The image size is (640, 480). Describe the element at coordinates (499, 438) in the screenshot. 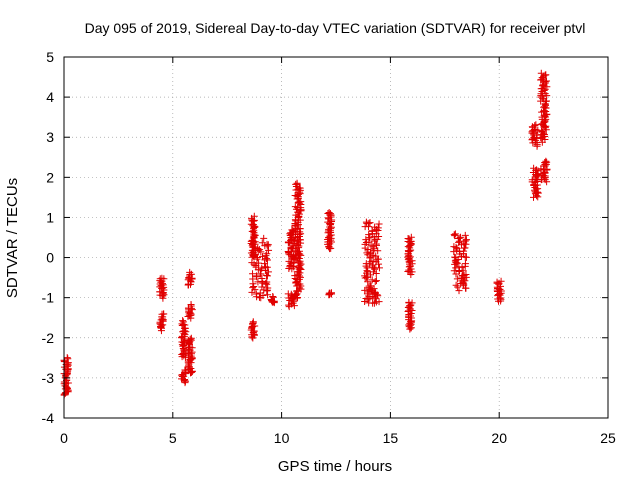

I see `x-tick-label: 20` at that location.